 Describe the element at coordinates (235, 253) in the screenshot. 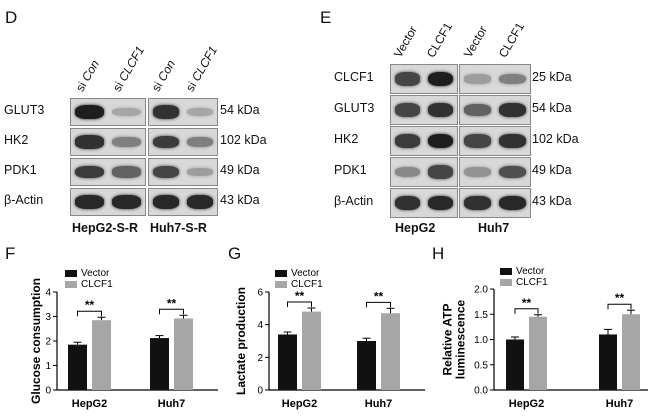

I see `panel-g-label: G` at that location.